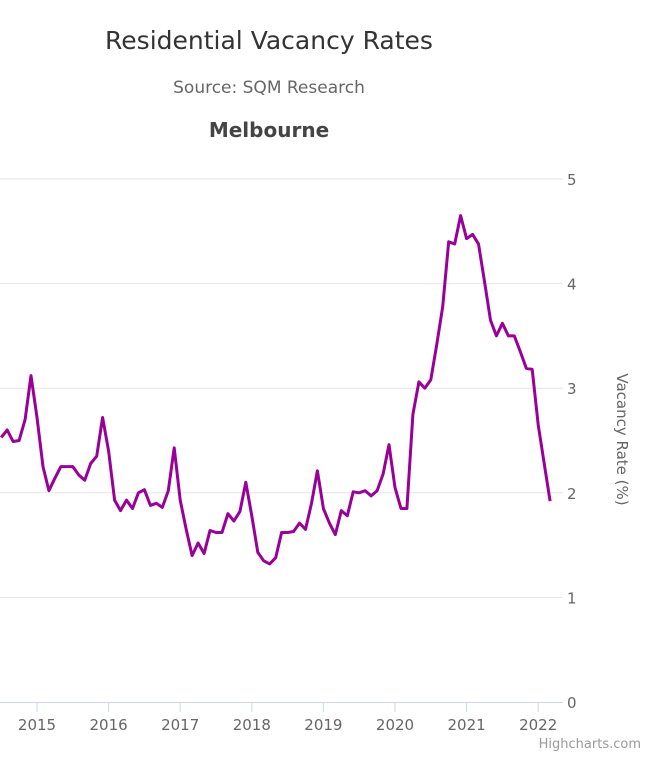 Image resolution: width=661 pixels, height=762 pixels. What do you see at coordinates (572, 598) in the screenshot?
I see `y-tick-label: 1` at bounding box center [572, 598].